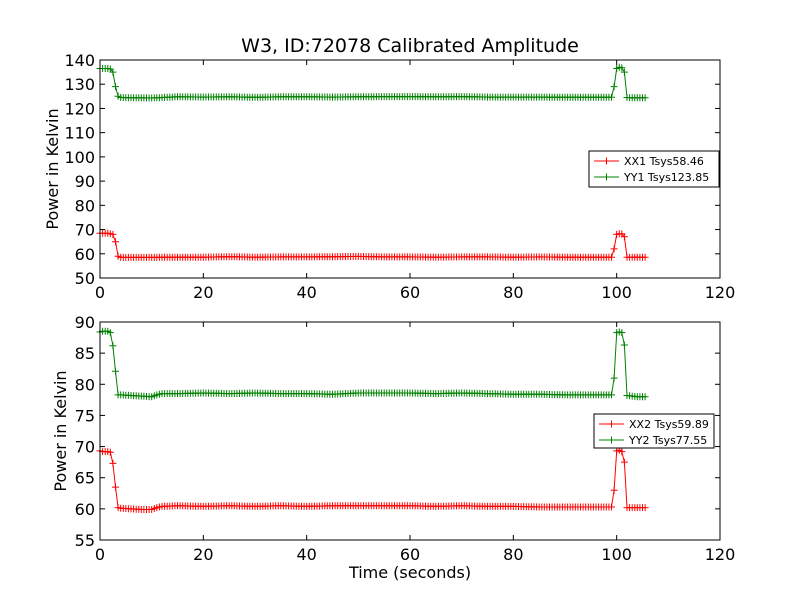 The image size is (800, 600). Describe the element at coordinates (85, 278) in the screenshot. I see `y-tick-label: 50` at that location.